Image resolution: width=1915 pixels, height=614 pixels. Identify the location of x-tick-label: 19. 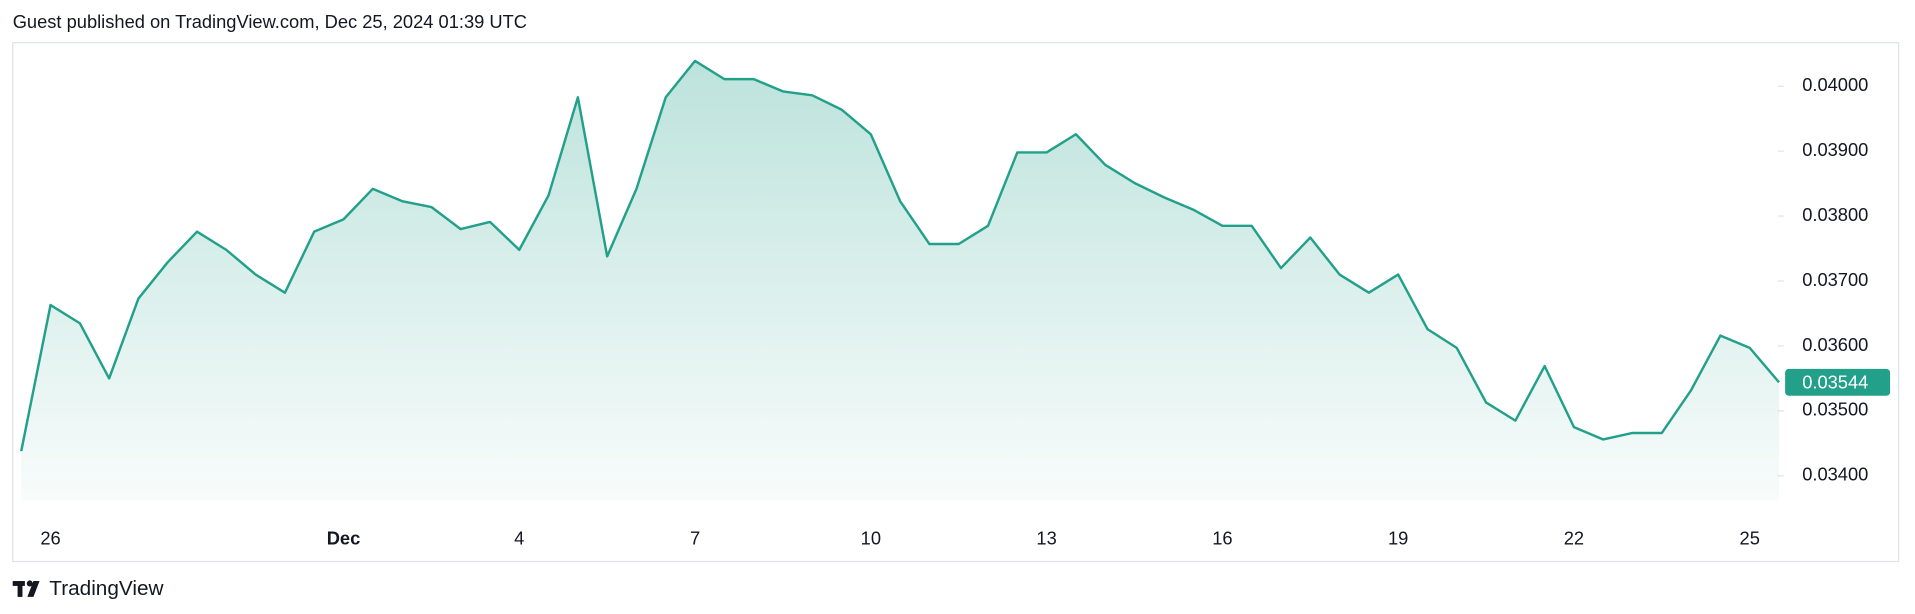
(1398, 537).